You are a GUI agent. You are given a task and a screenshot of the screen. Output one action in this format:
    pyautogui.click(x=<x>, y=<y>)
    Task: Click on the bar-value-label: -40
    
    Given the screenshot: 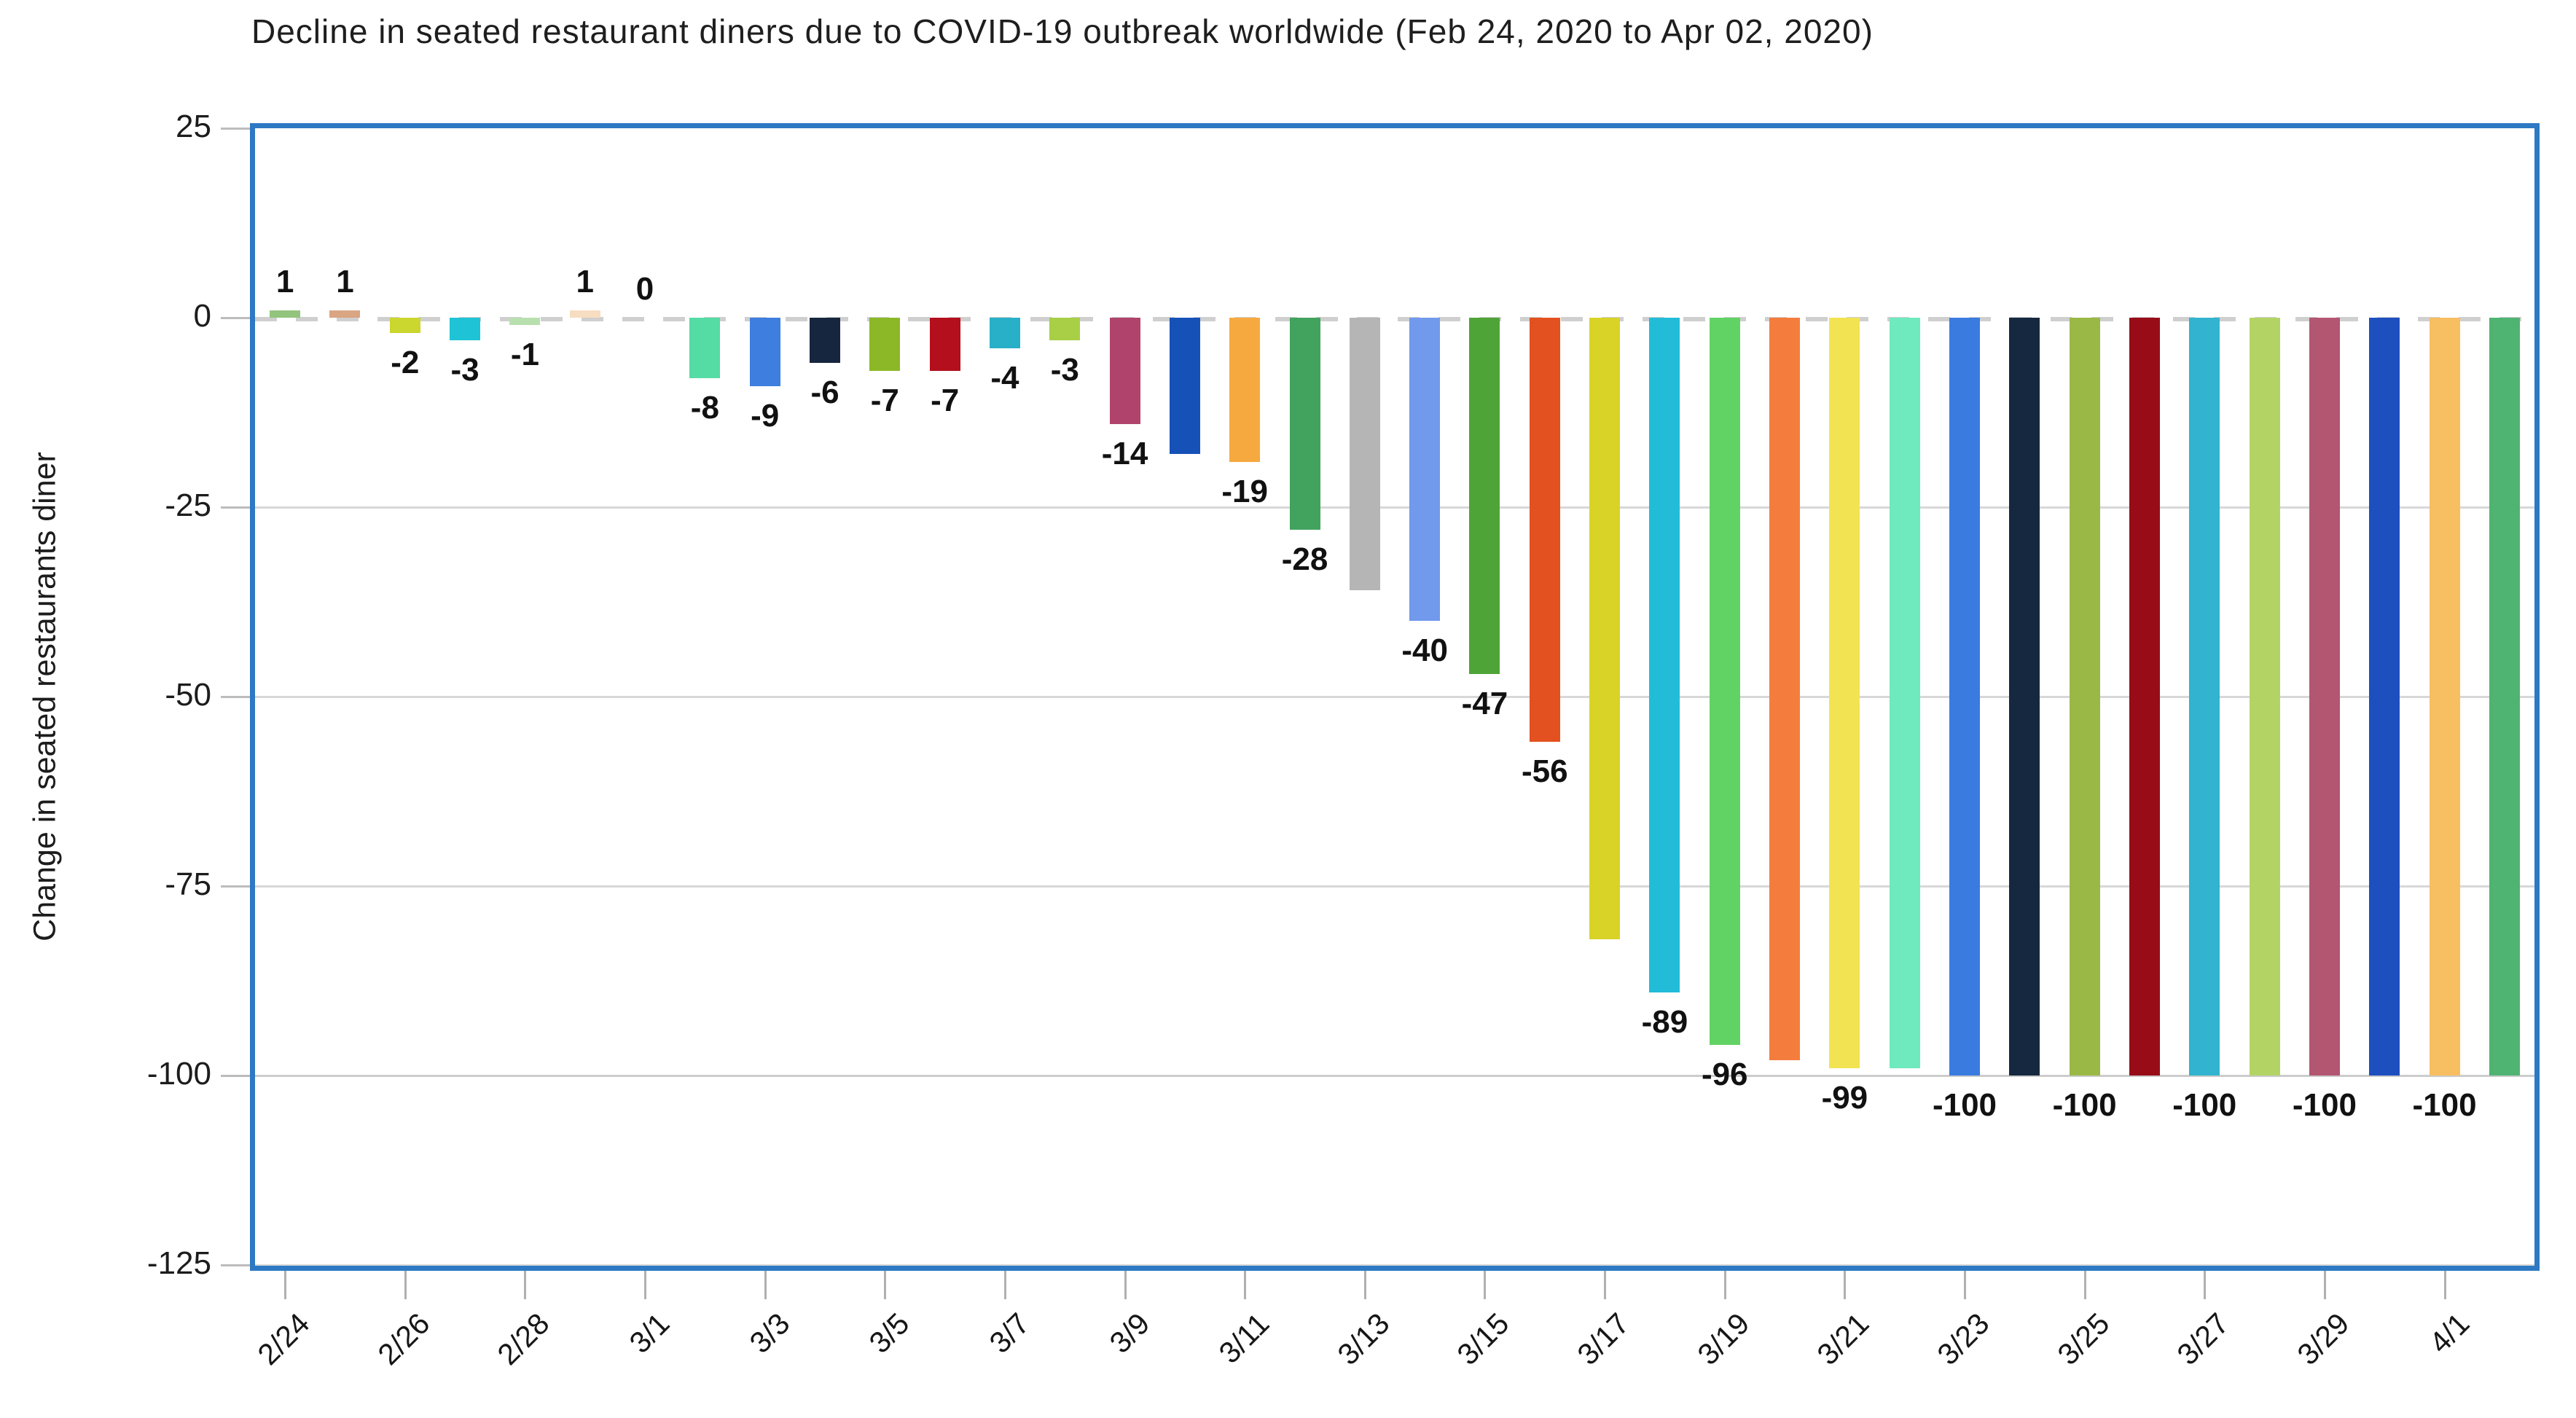 What is the action you would take?
    pyautogui.click(x=1424, y=650)
    